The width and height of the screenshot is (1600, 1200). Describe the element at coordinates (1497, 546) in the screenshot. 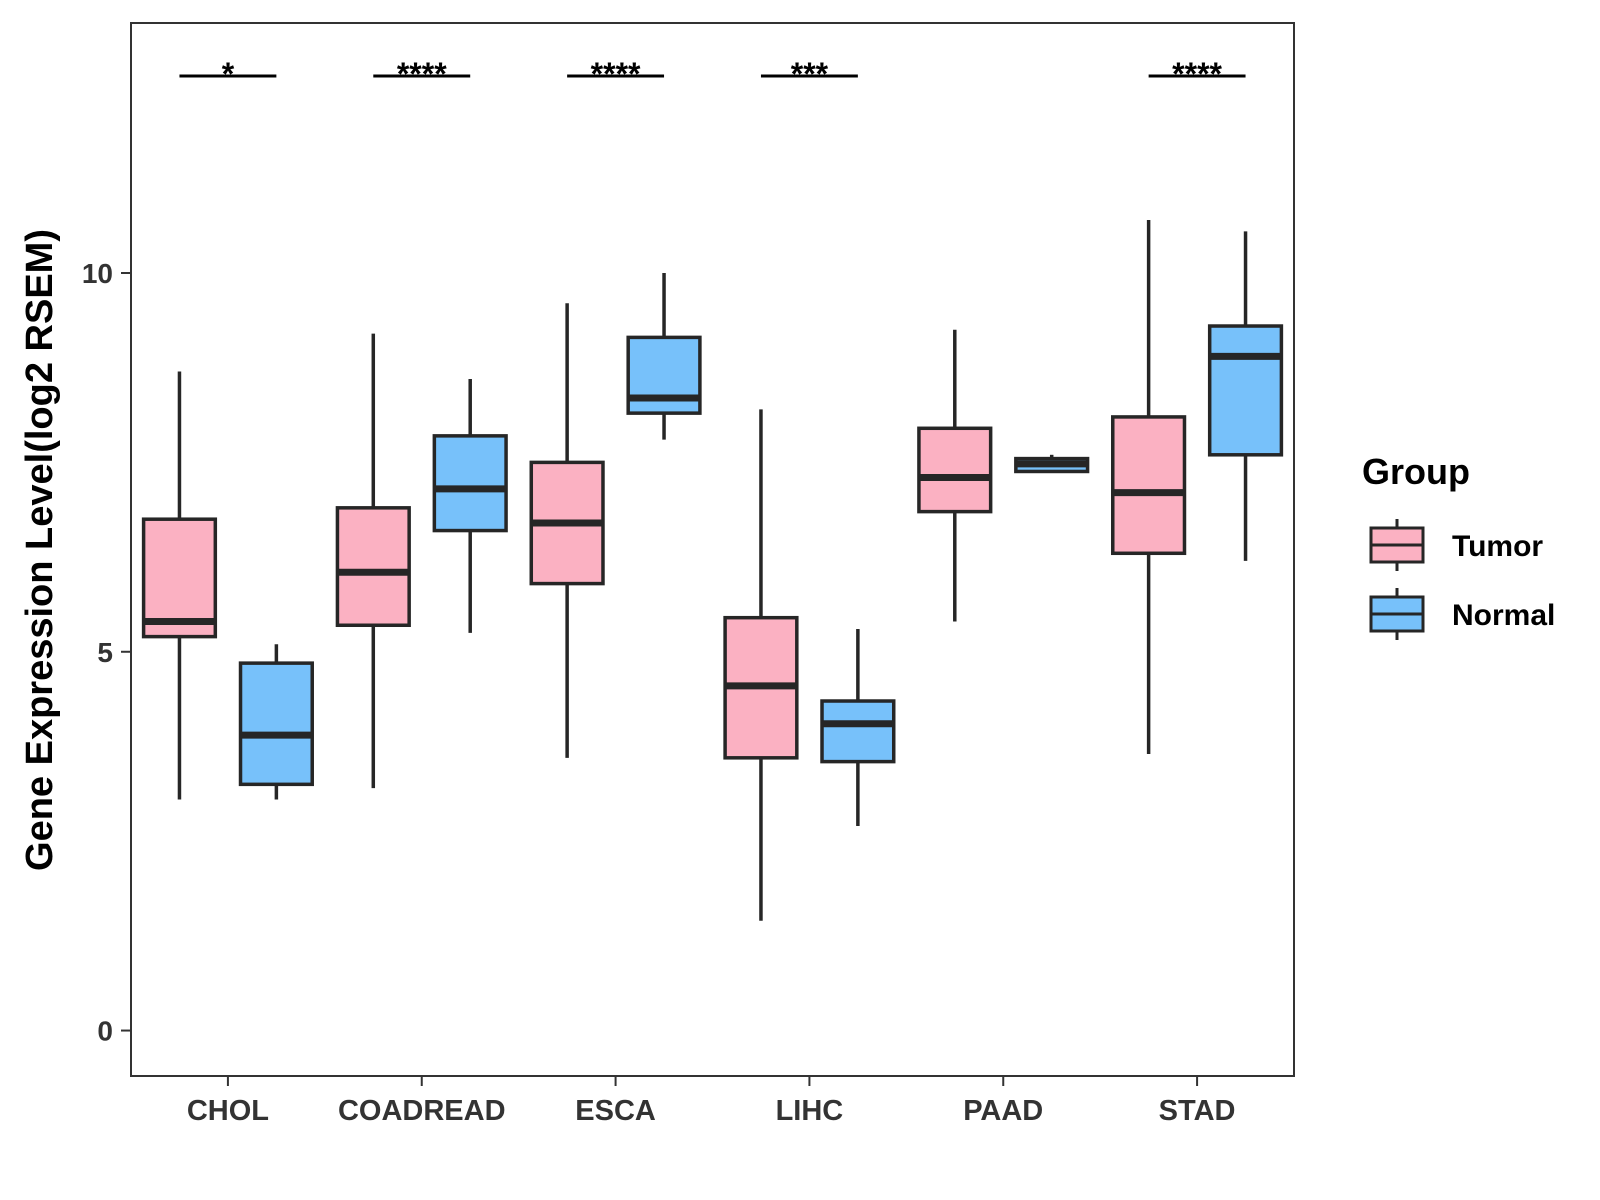

I see `legend-label: Tumor` at that location.